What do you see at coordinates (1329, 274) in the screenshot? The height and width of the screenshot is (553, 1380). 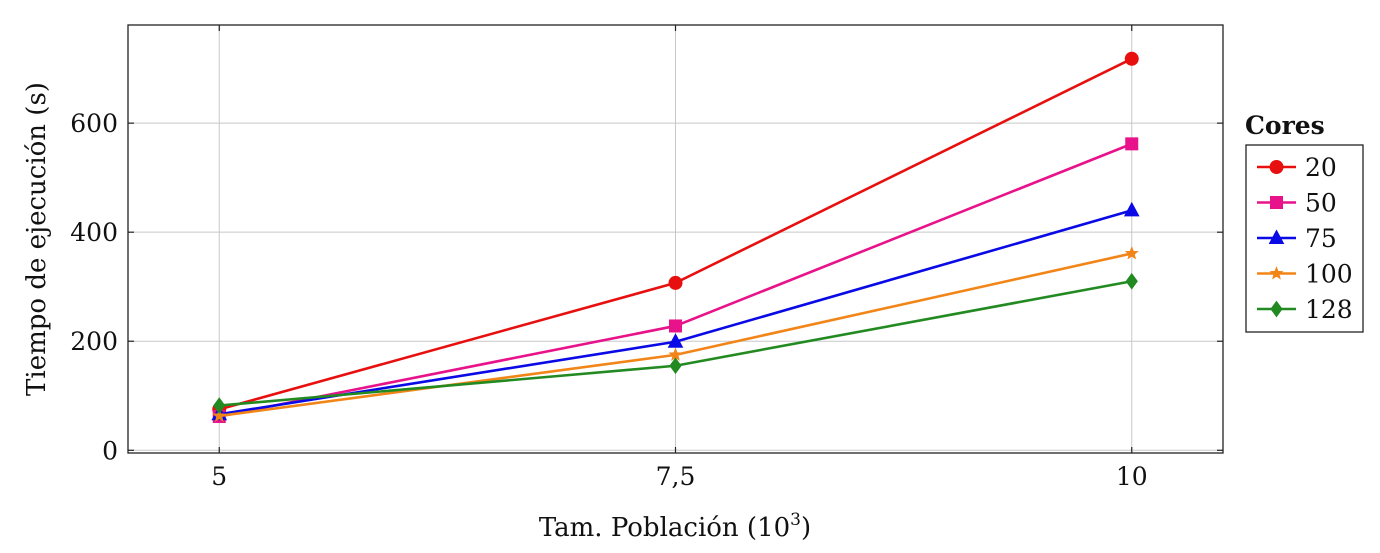 I see `legend-label: 100` at bounding box center [1329, 274].